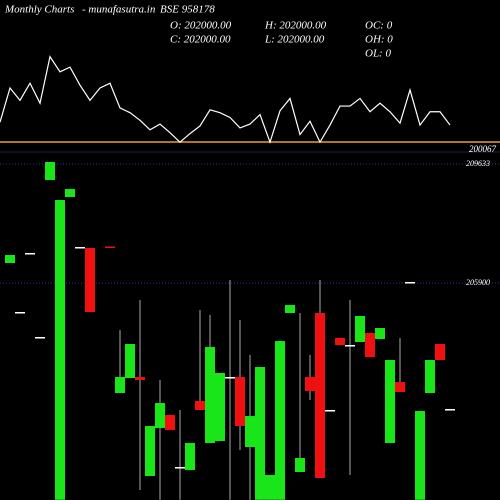 Image resolution: width=500 pixels, height=500 pixels. What do you see at coordinates (187, 10) in the screenshot?
I see `symbol: BSE 958178` at bounding box center [187, 10].